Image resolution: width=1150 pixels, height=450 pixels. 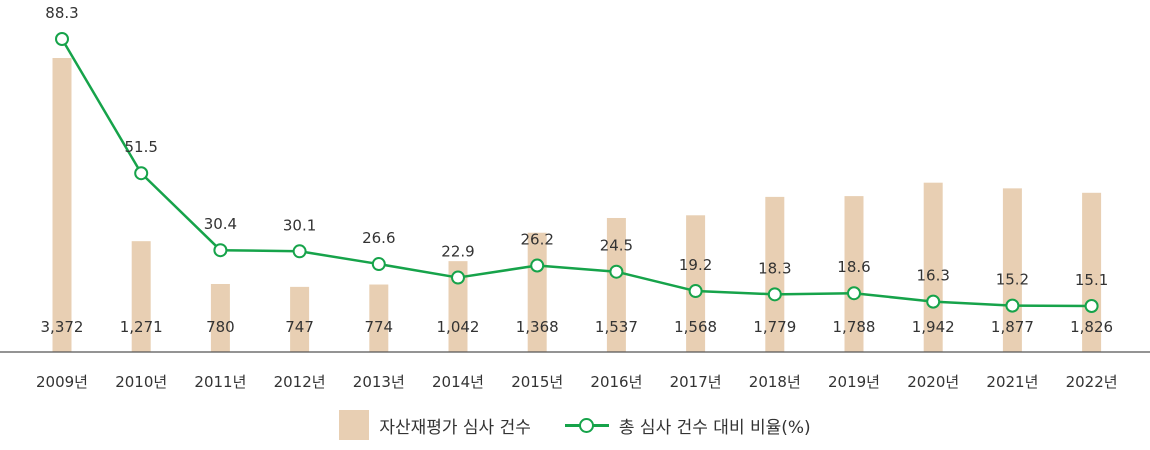 What do you see at coordinates (537, 382) in the screenshot?
I see `x-tick-label-6: 2015년` at bounding box center [537, 382].